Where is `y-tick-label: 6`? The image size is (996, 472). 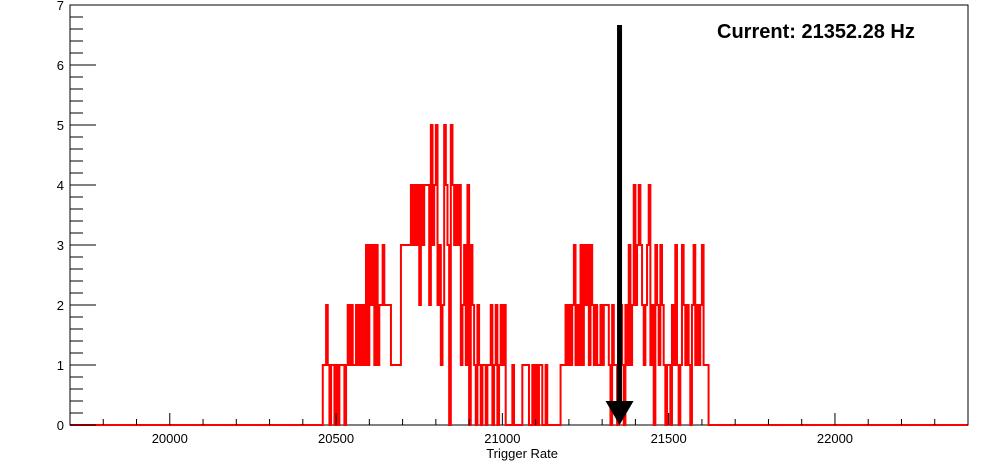
y-tick-label: 6 is located at coordinates (60, 65).